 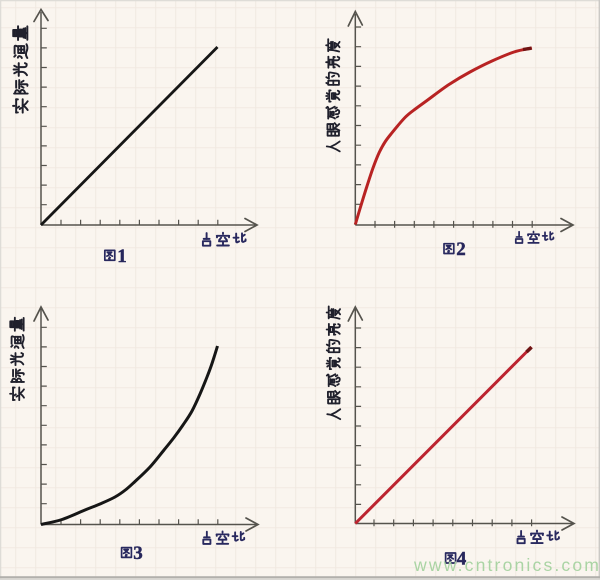 What do you see at coordinates (461, 249) in the screenshot?
I see `svg-text: 2` at bounding box center [461, 249].